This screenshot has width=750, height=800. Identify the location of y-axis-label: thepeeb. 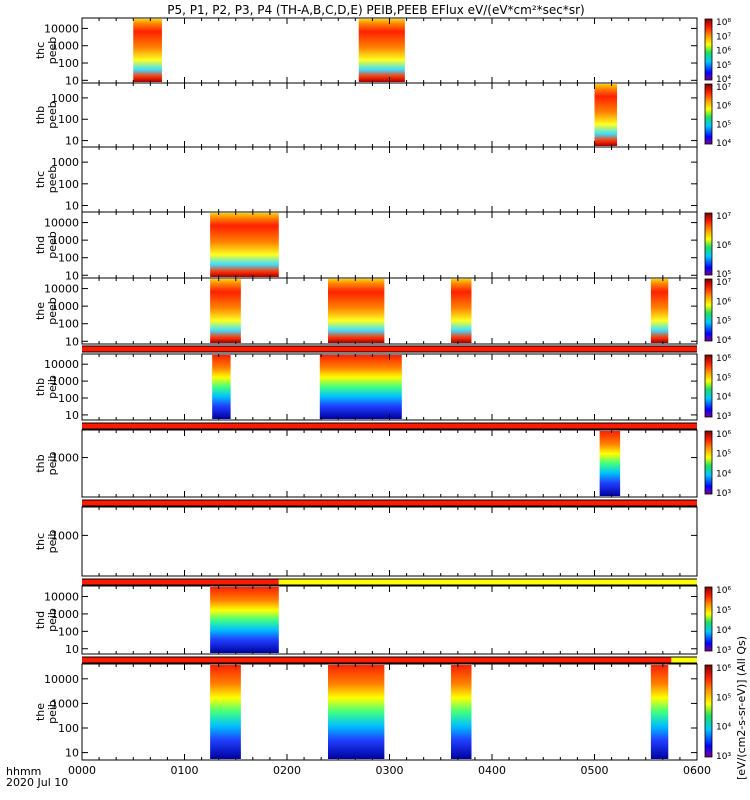
(46, 311).